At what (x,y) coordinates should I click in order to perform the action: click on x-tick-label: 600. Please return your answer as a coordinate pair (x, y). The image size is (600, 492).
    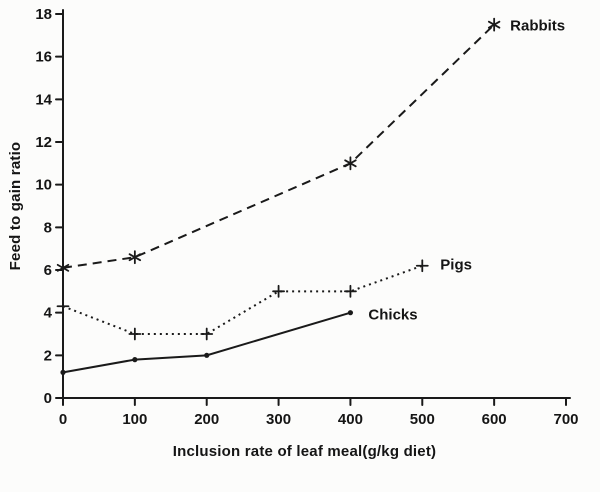
    Looking at the image, I should click on (494, 419).